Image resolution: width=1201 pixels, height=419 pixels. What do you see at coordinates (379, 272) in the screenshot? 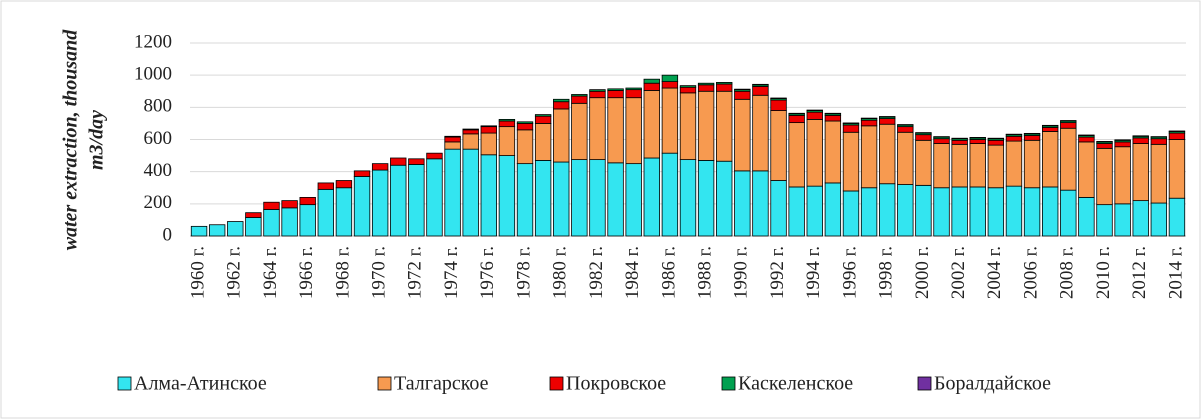
I see `x-tick-label: 1970 г.` at bounding box center [379, 272].